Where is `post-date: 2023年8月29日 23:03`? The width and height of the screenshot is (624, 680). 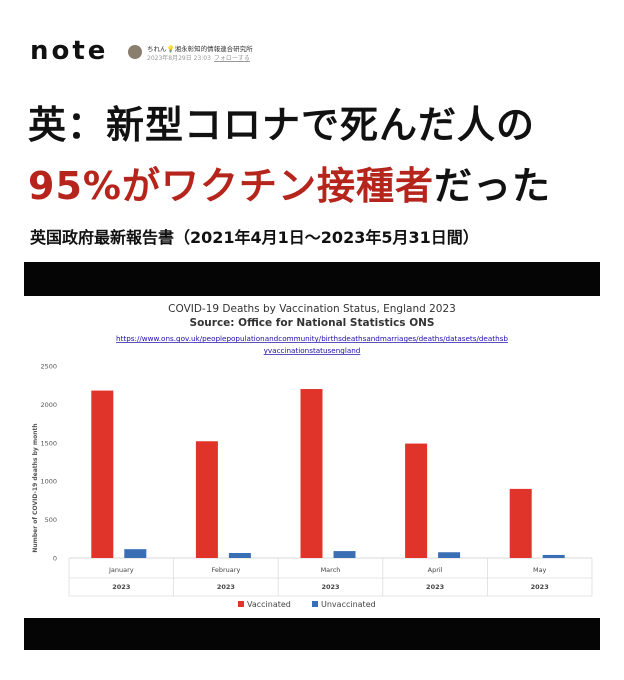
post-date: 2023年8月29日 23:03 is located at coordinates (179, 58).